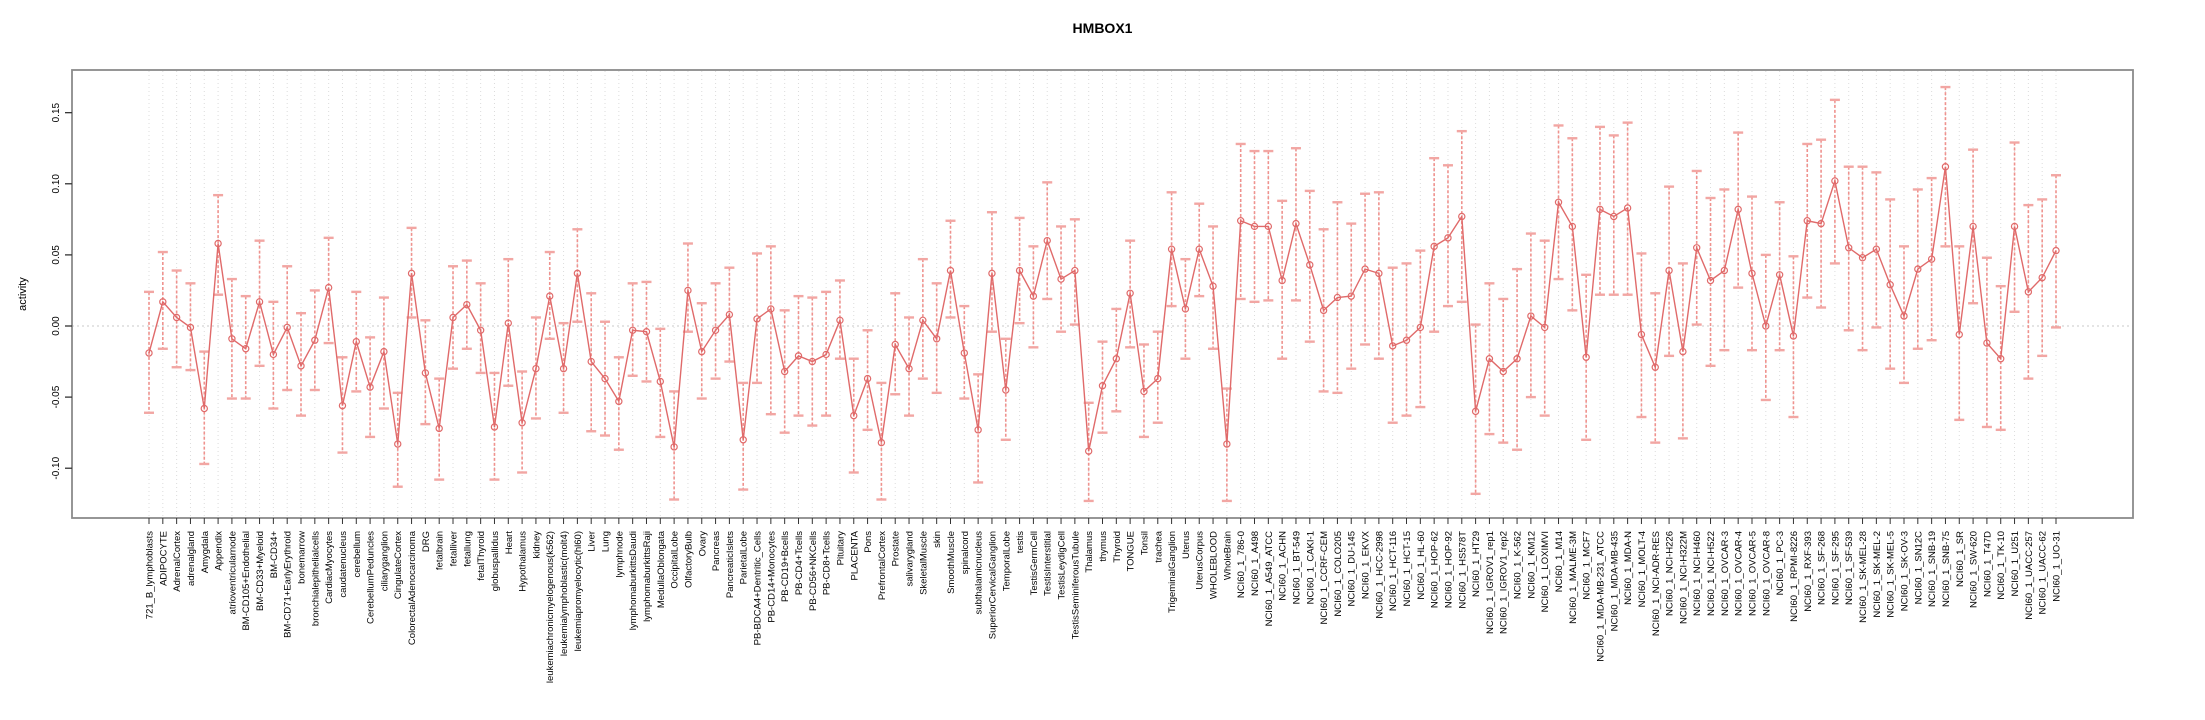 This screenshot has height=720, width=2205. I want to click on x-tick-label: Amygdala, so click(205, 551).